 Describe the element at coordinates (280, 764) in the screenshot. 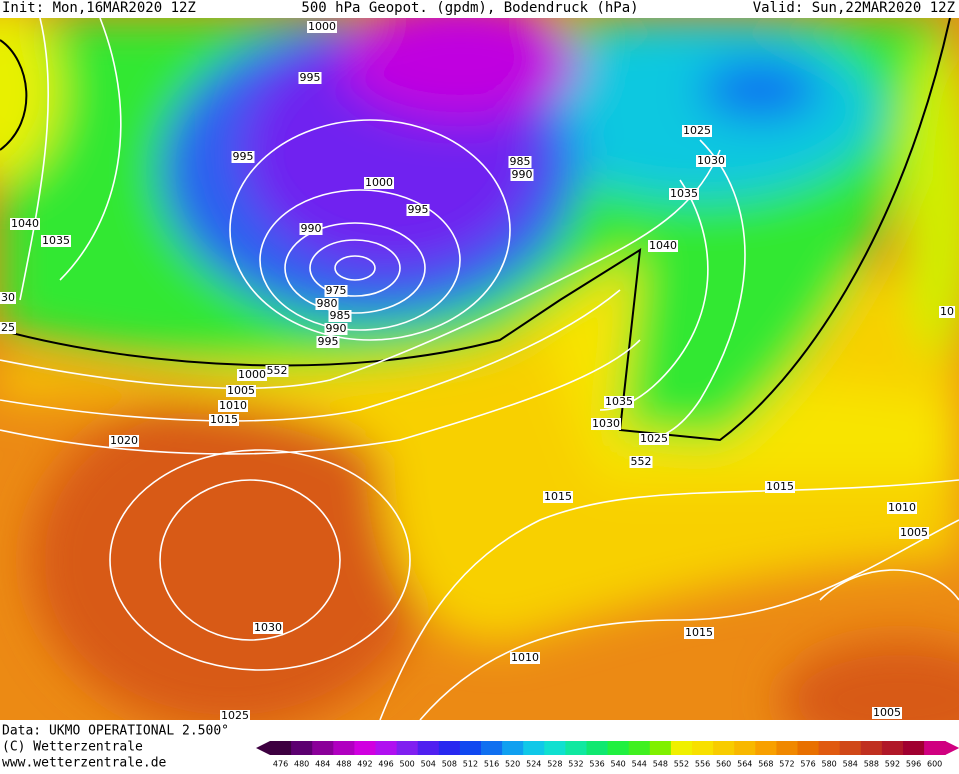

I see `scale-label: 476` at that location.